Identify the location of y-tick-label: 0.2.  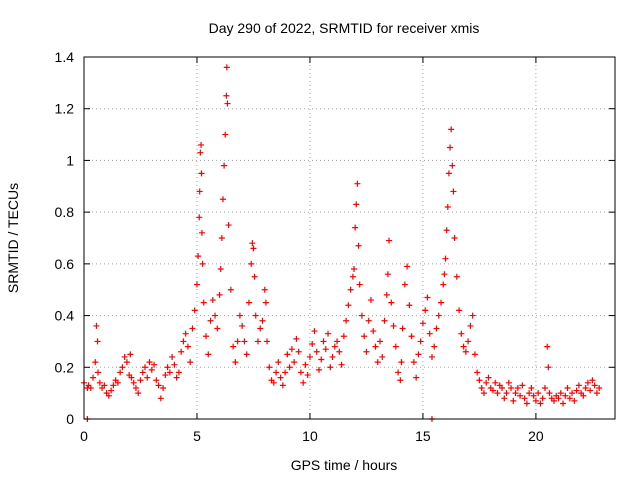
(65, 367).